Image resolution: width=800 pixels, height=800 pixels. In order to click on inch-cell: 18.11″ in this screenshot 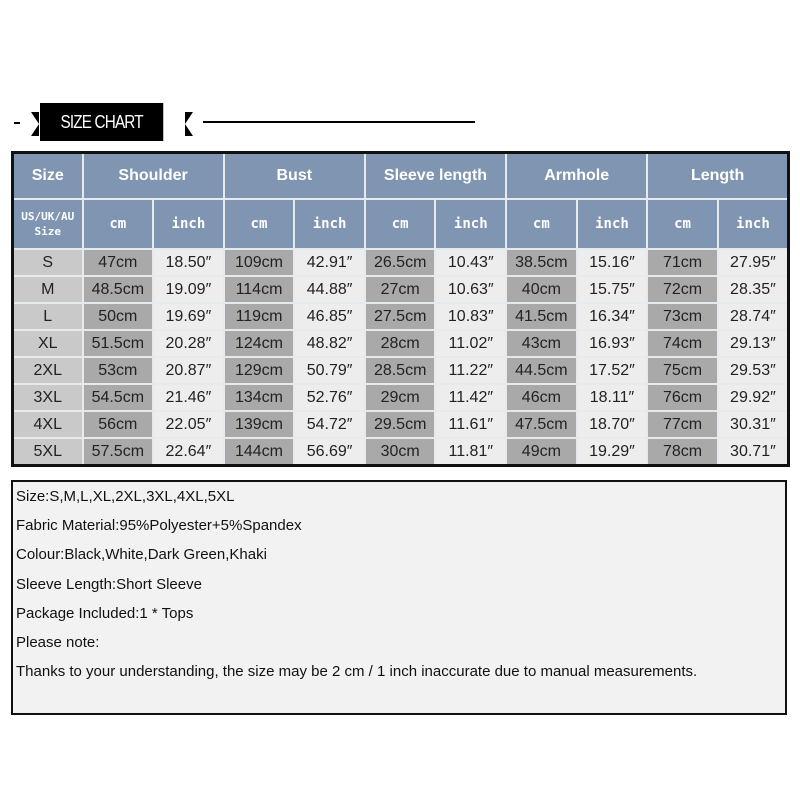, I will do `click(612, 397)`.